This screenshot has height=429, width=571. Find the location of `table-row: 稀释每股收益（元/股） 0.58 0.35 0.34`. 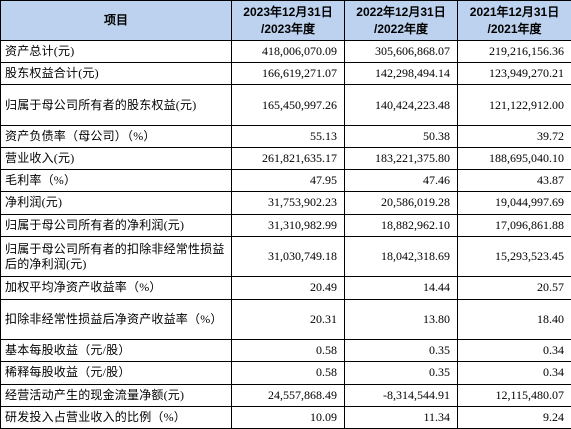

table-row: 稀释每股收益（元/股） 0.58 0.35 0.34 is located at coordinates (285, 373).